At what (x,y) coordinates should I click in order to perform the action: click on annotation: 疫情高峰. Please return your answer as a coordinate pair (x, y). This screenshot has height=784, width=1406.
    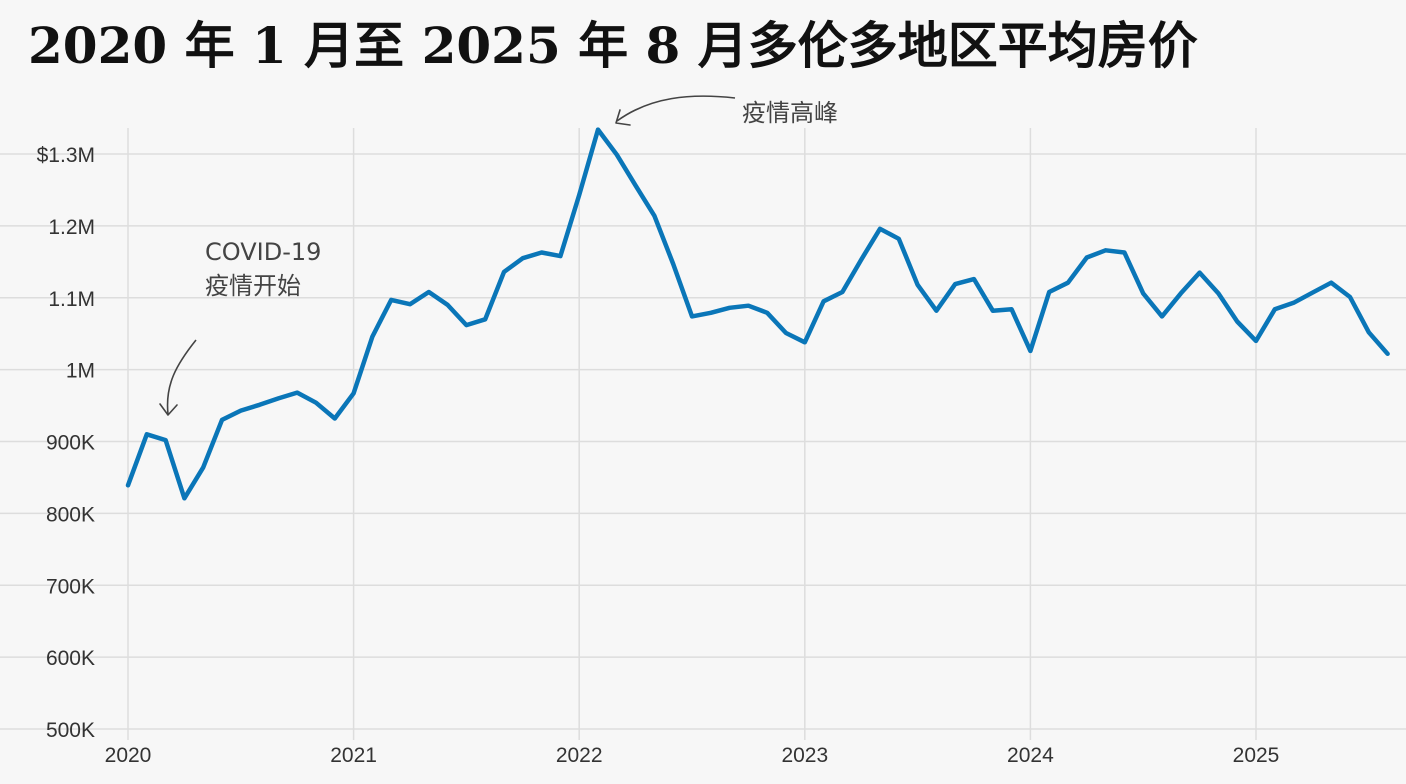
    Looking at the image, I should click on (726, 111).